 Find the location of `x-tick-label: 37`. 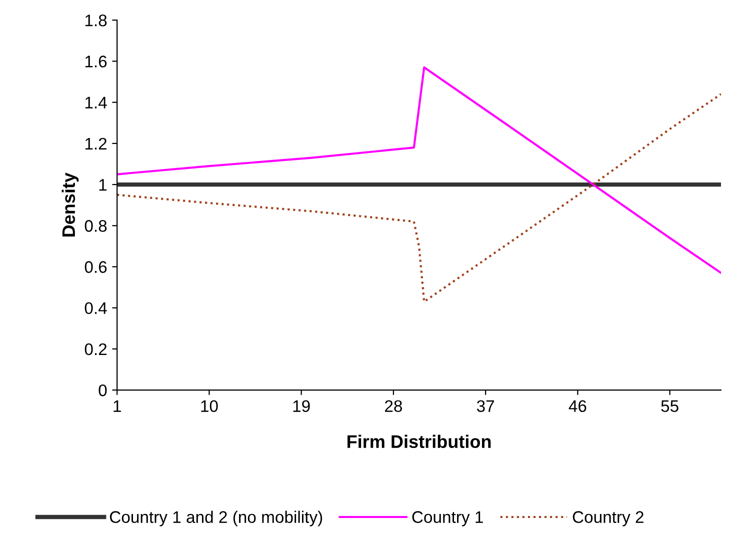

x-tick-label: 37 is located at coordinates (485, 406).